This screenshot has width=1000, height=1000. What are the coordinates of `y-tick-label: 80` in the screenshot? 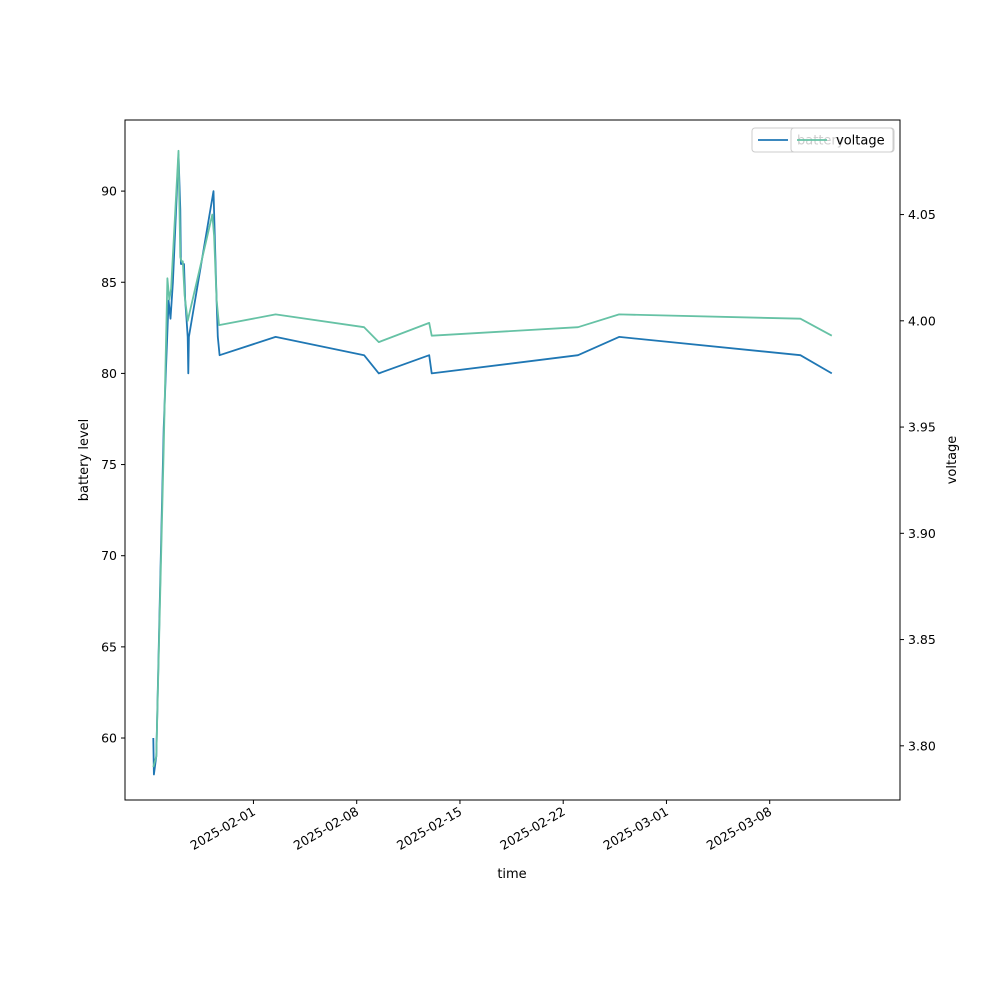 It's located at (109, 373).